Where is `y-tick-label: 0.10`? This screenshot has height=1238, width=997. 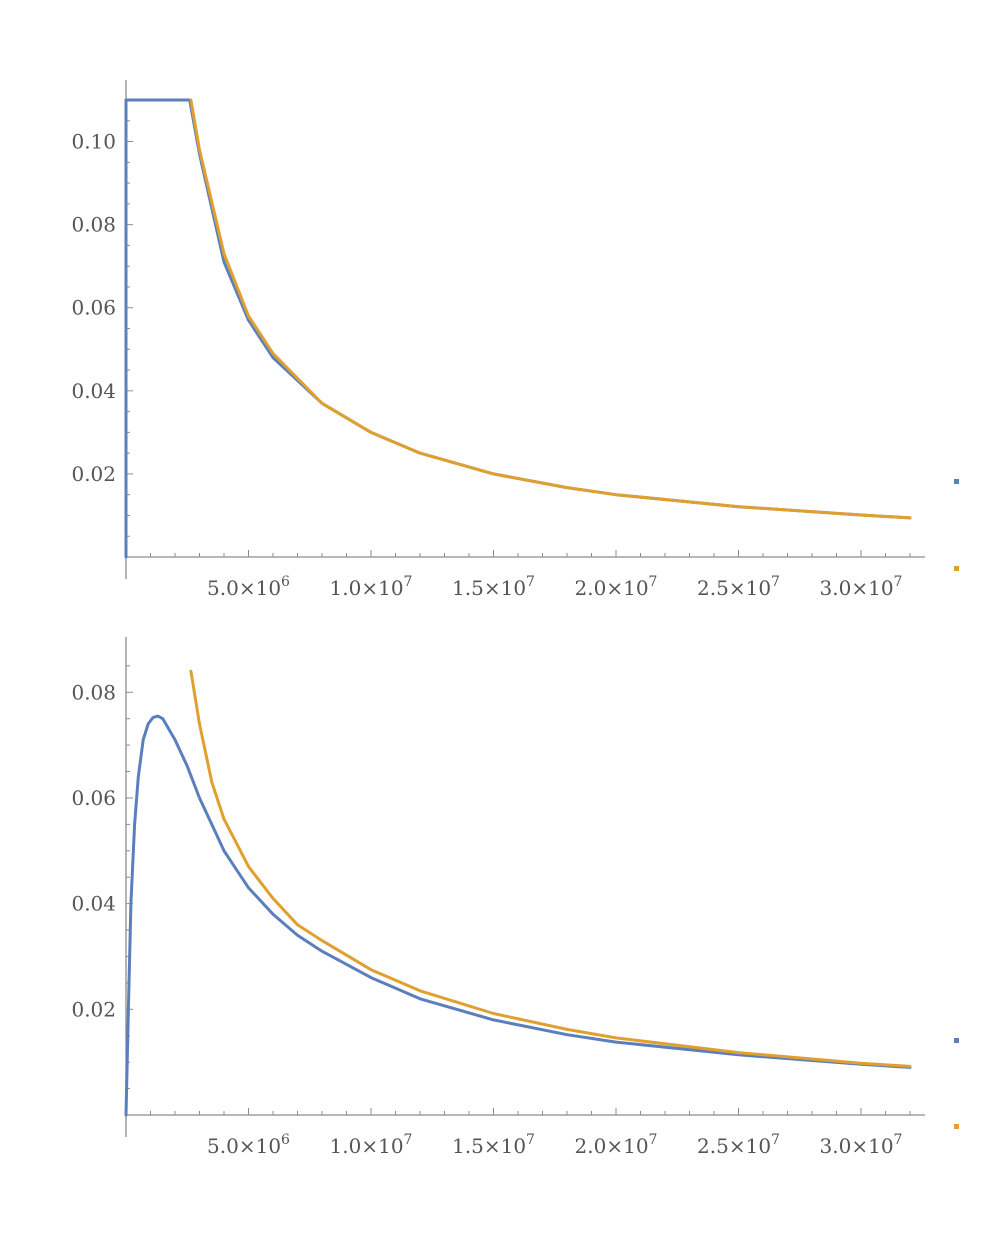
y-tick-label: 0.10 is located at coordinates (93, 142).